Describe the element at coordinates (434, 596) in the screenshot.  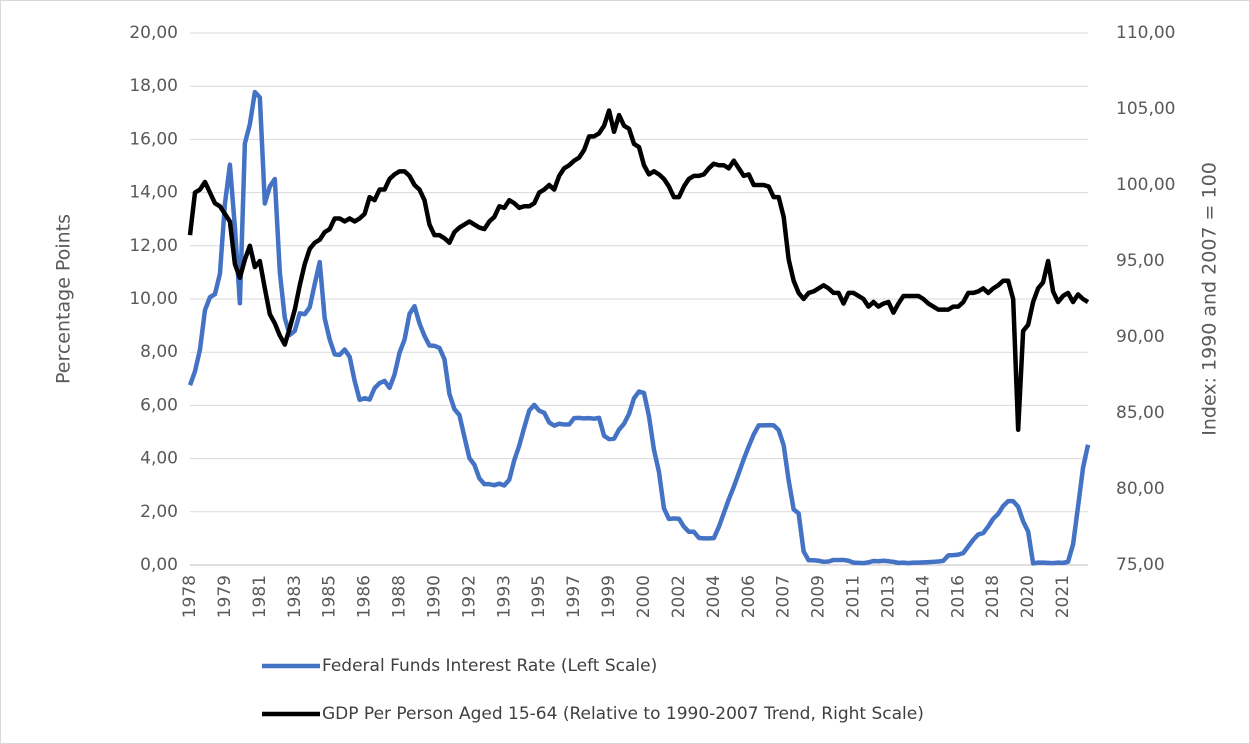
I see `x-tick-label: 1990` at that location.